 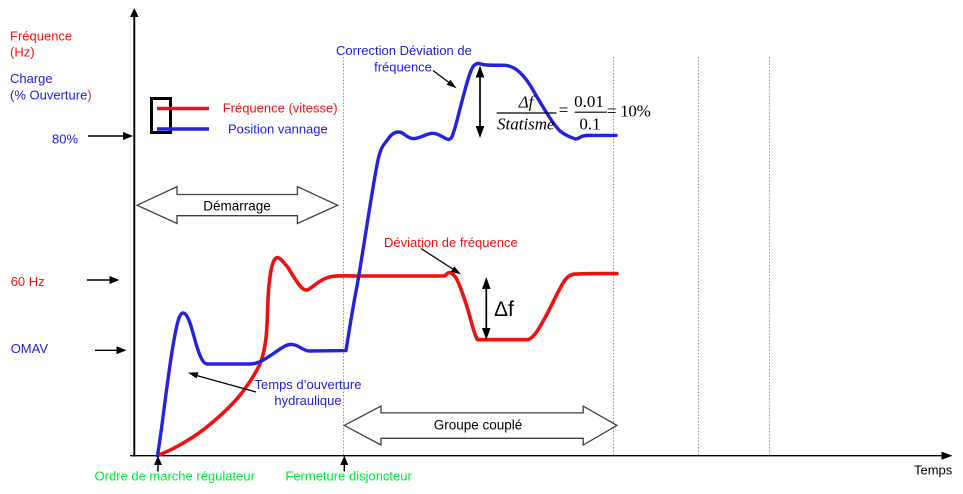 What do you see at coordinates (41, 36) in the screenshot?
I see `svg-text: Fréquence` at bounding box center [41, 36].